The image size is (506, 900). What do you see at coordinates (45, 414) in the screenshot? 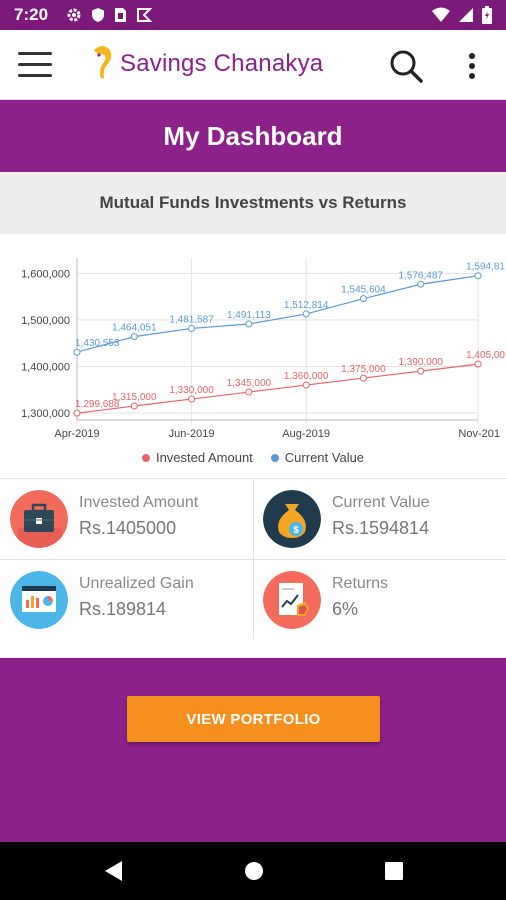
I see `y-tick-label: 1,300,000` at bounding box center [45, 414].